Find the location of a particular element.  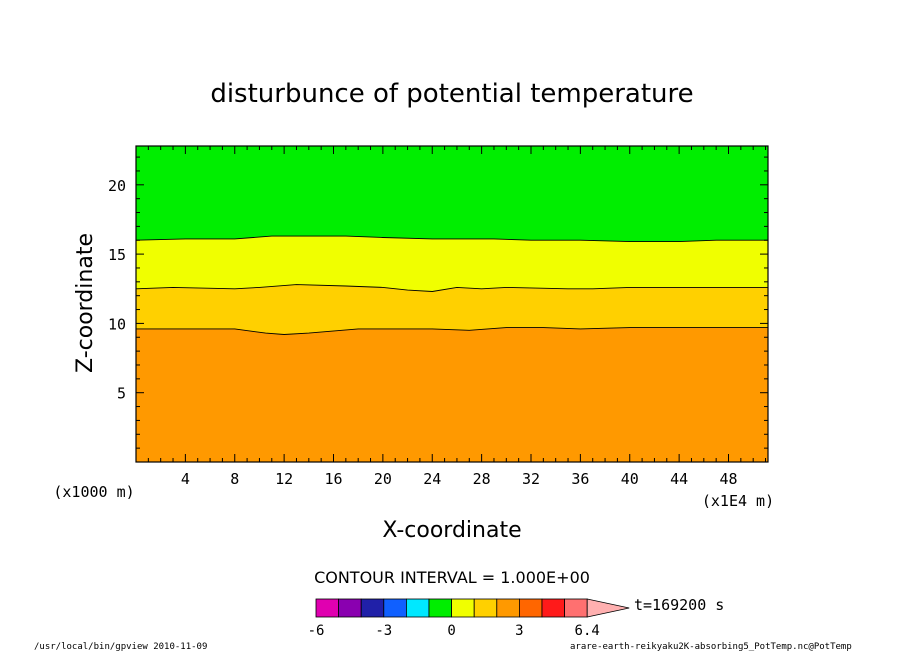

x-tick-label: 4 is located at coordinates (185, 479).